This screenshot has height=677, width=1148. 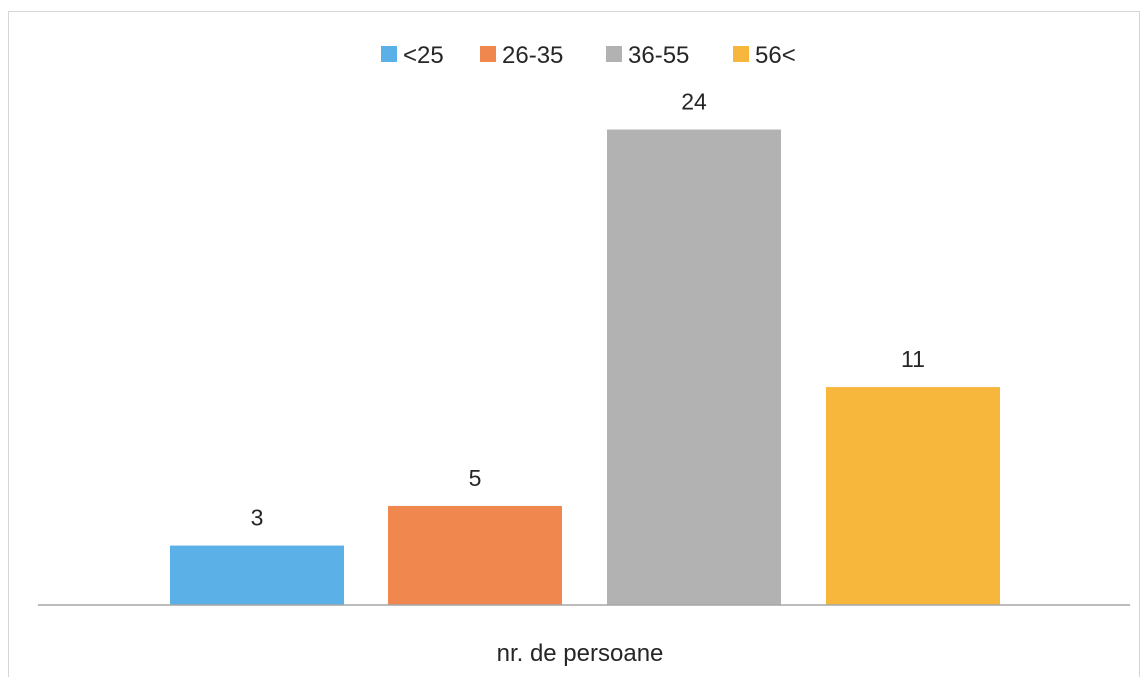 What do you see at coordinates (580, 653) in the screenshot?
I see `x-axis-category-label: nr. de persoane` at bounding box center [580, 653].